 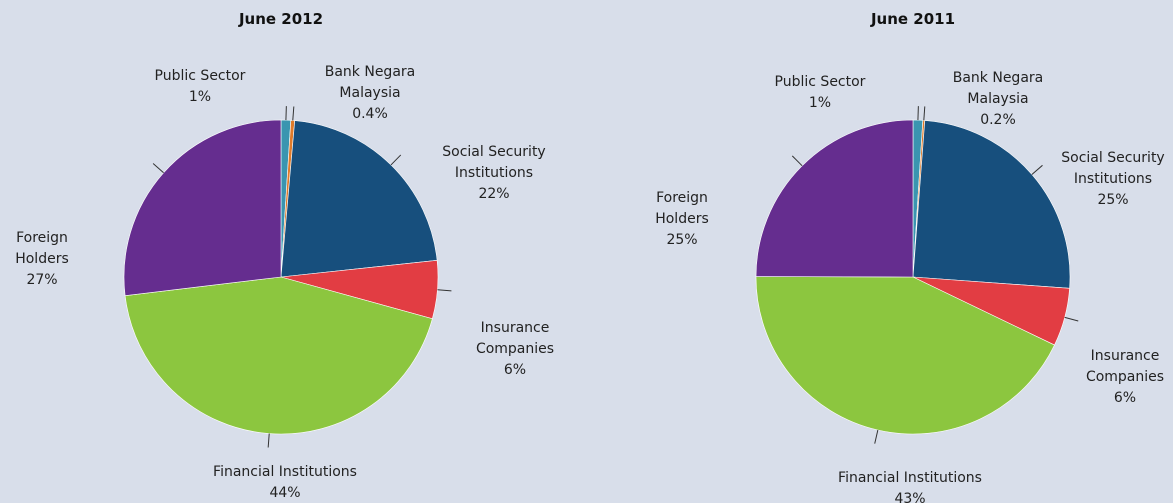 I want to click on slice-label: Financial Institutions 44%, so click(x=285, y=482).